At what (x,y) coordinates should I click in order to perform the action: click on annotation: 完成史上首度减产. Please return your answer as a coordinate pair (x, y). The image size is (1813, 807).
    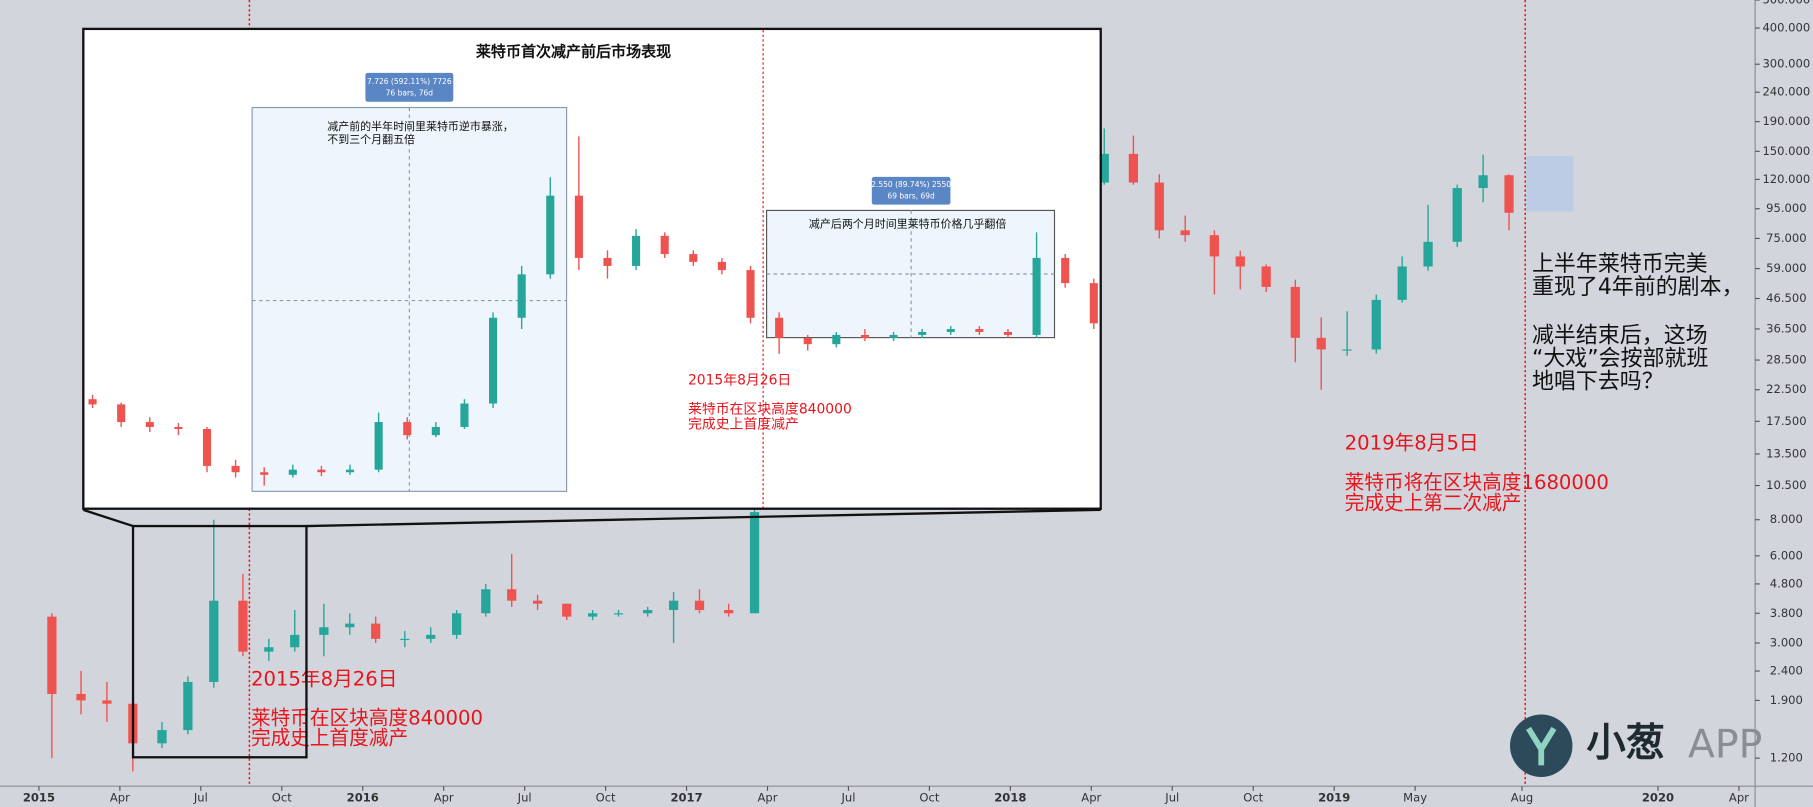
    Looking at the image, I should click on (329, 737).